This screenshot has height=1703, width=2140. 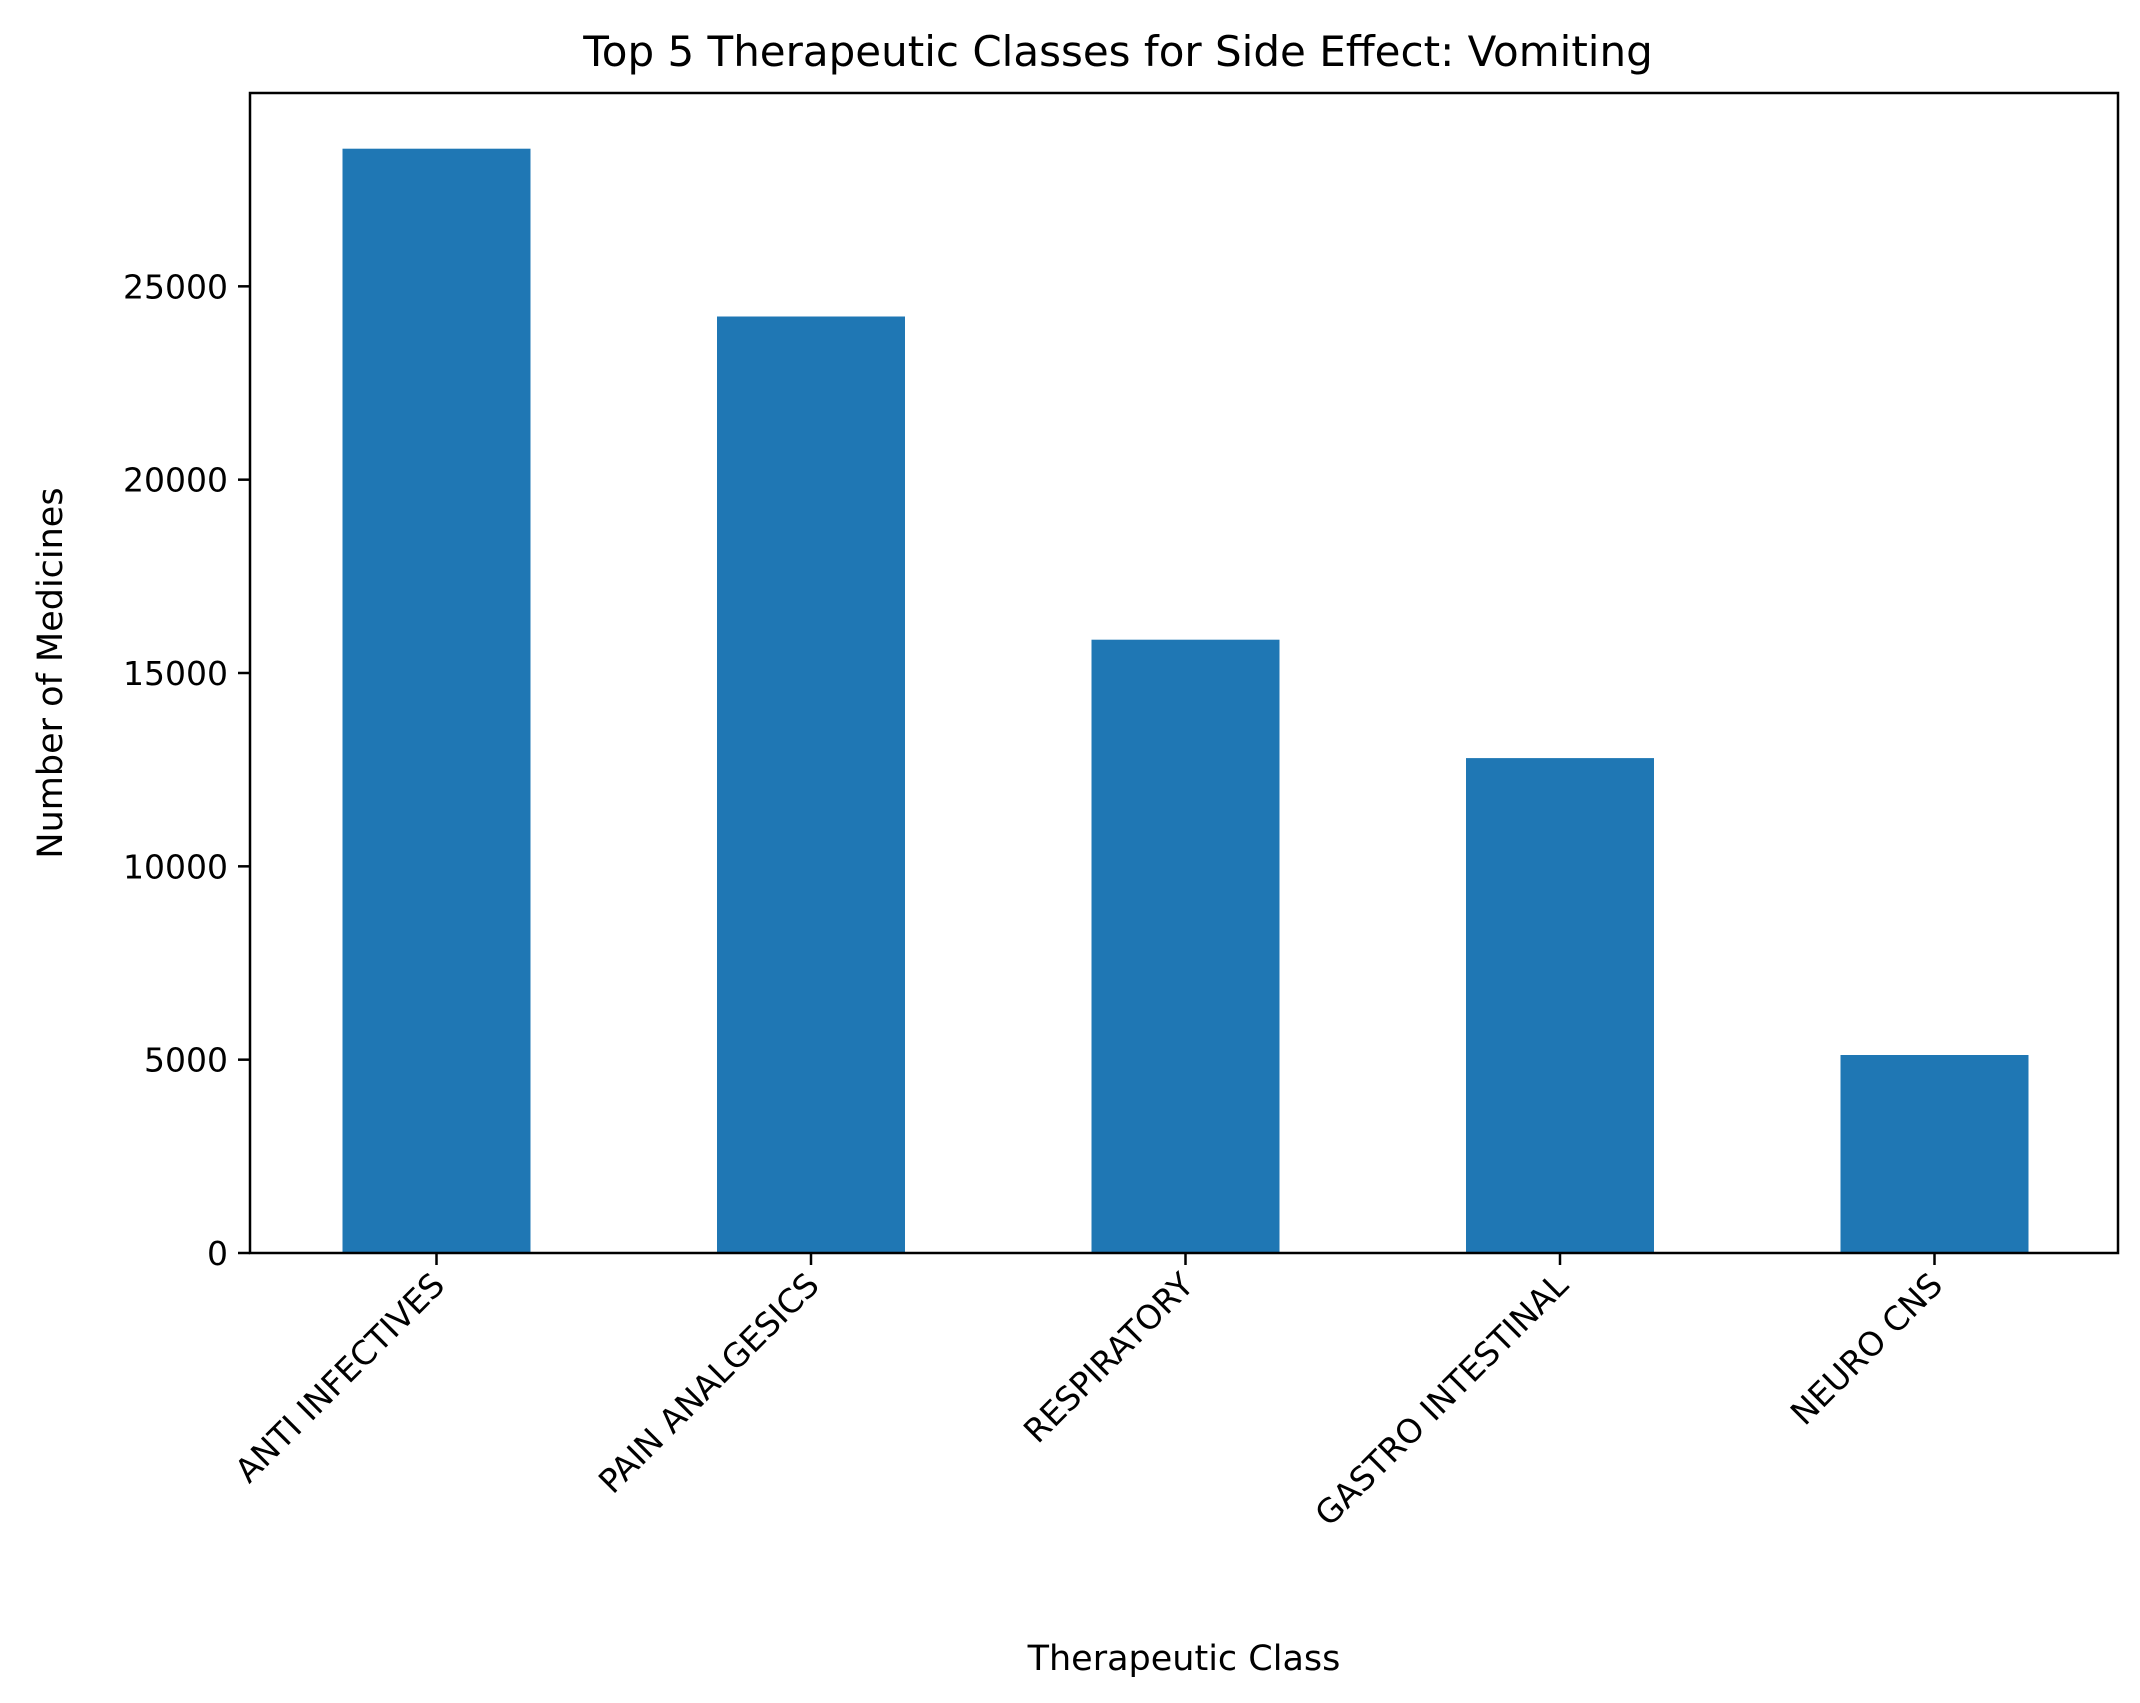 What do you see at coordinates (1184, 1659) in the screenshot?
I see `x-axis-label: Therapeutic Class` at bounding box center [1184, 1659].